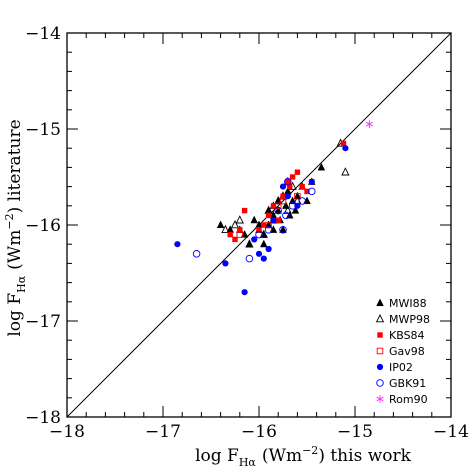 This screenshot has width=474, height=474. What do you see at coordinates (163, 432) in the screenshot?
I see `x-tick-label: −17` at bounding box center [163, 432].